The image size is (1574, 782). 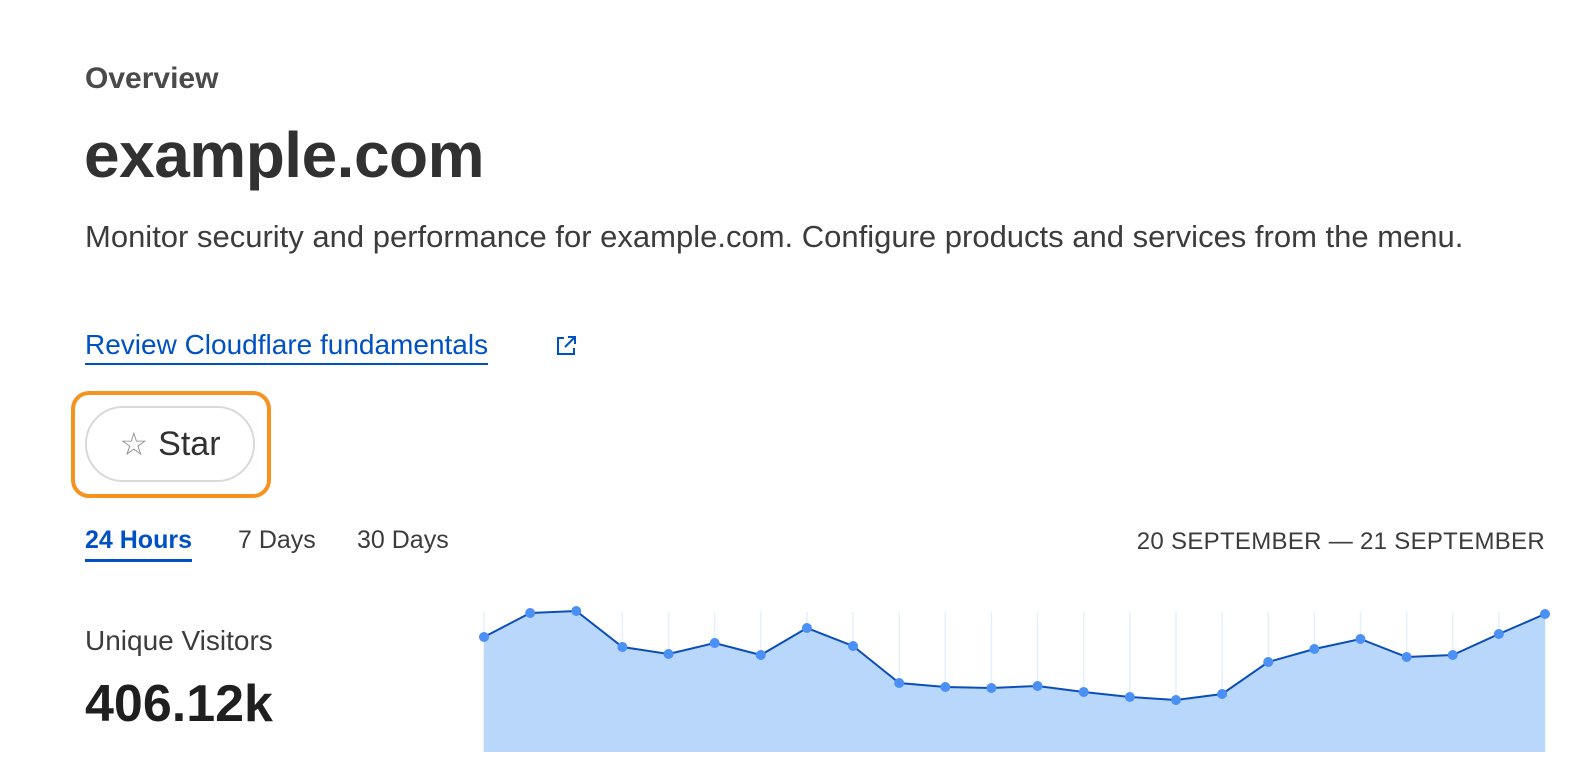 What do you see at coordinates (134, 444) in the screenshot?
I see `star-outline-icon: ☆` at bounding box center [134, 444].